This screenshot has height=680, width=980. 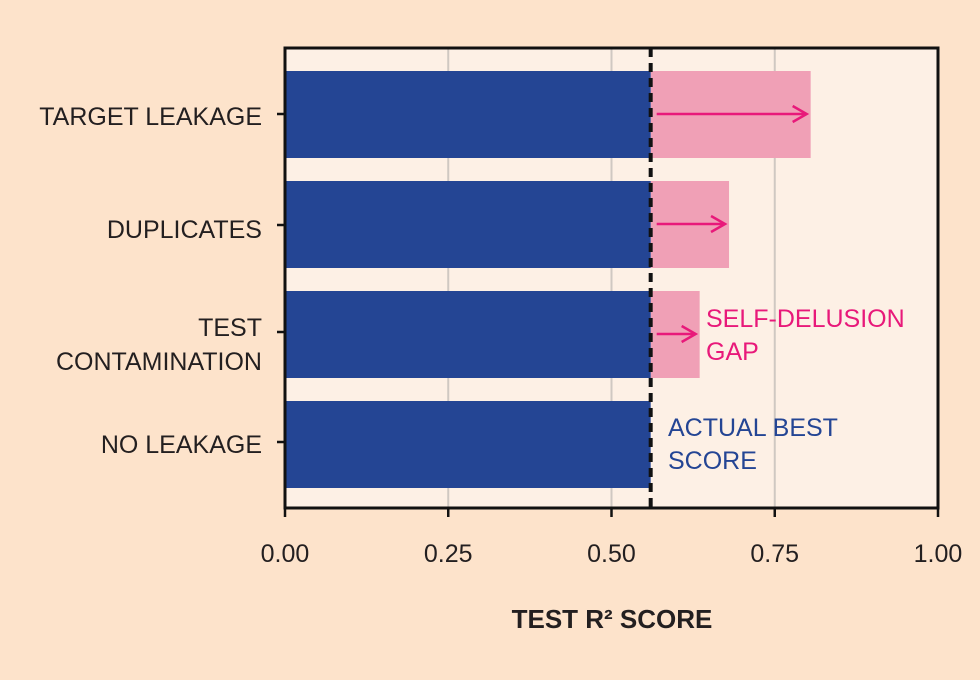 I want to click on x-tick-label: 0.75, so click(x=774, y=554).